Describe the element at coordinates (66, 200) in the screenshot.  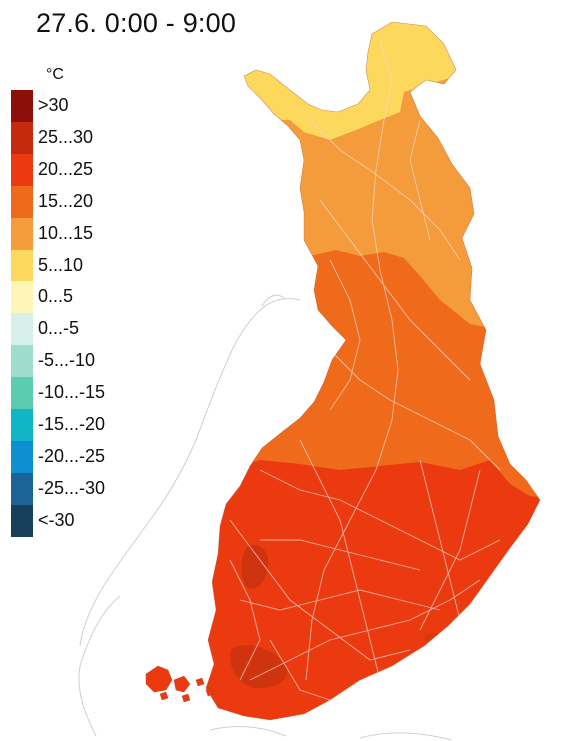
I see `legend-label: 15...20` at that location.